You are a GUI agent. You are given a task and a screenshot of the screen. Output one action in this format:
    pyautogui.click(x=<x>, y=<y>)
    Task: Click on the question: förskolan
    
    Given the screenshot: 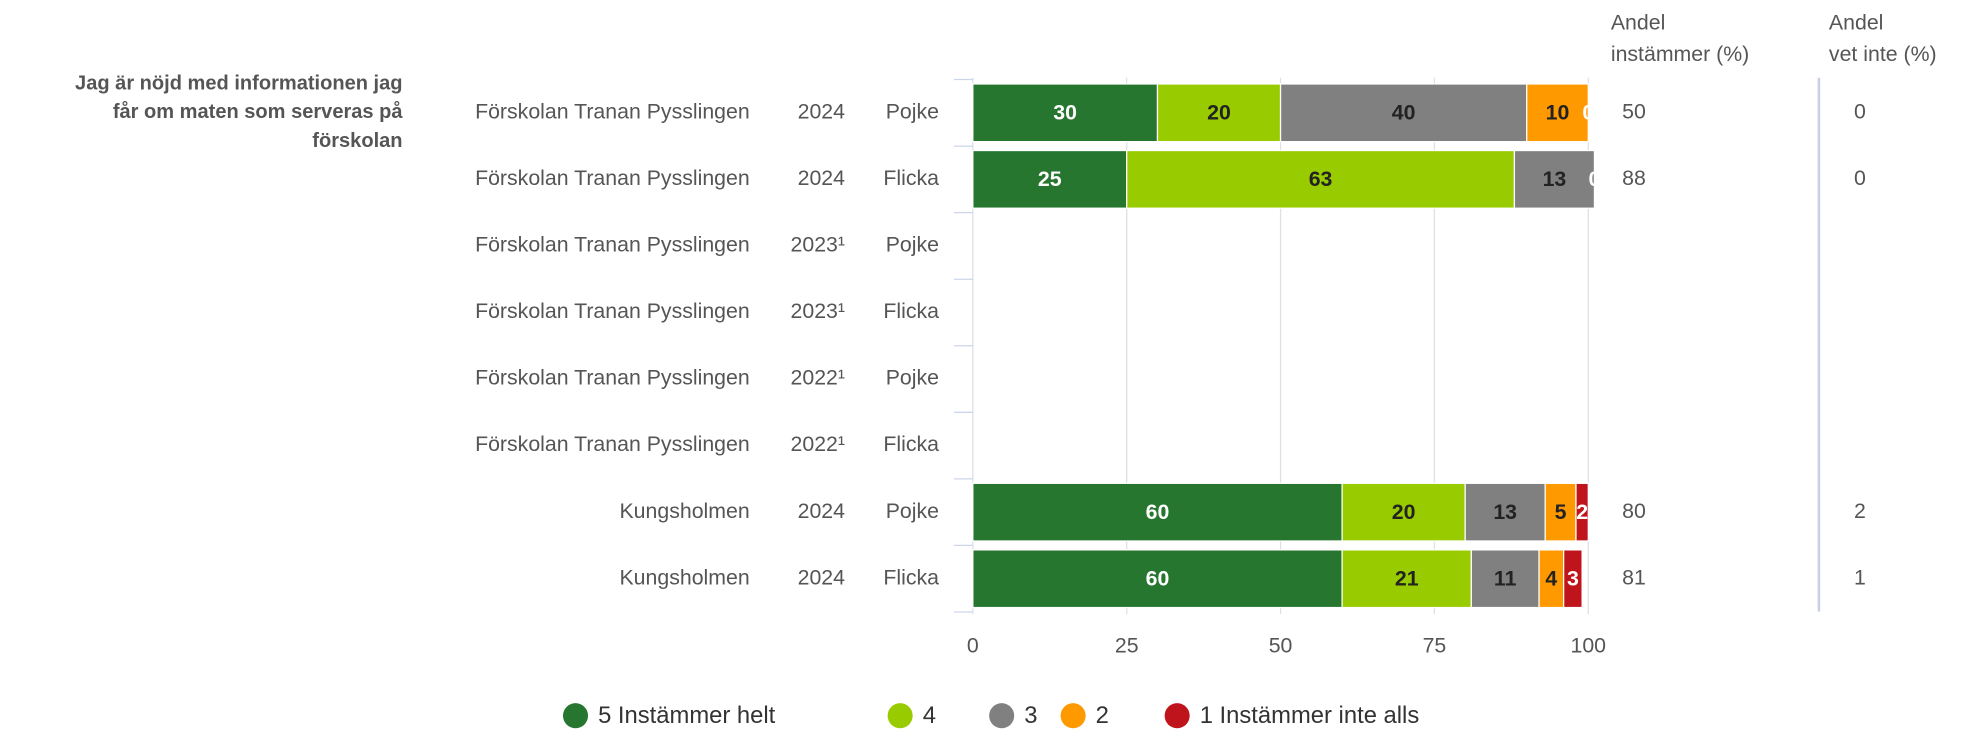 What is the action you would take?
    pyautogui.click(x=357, y=141)
    